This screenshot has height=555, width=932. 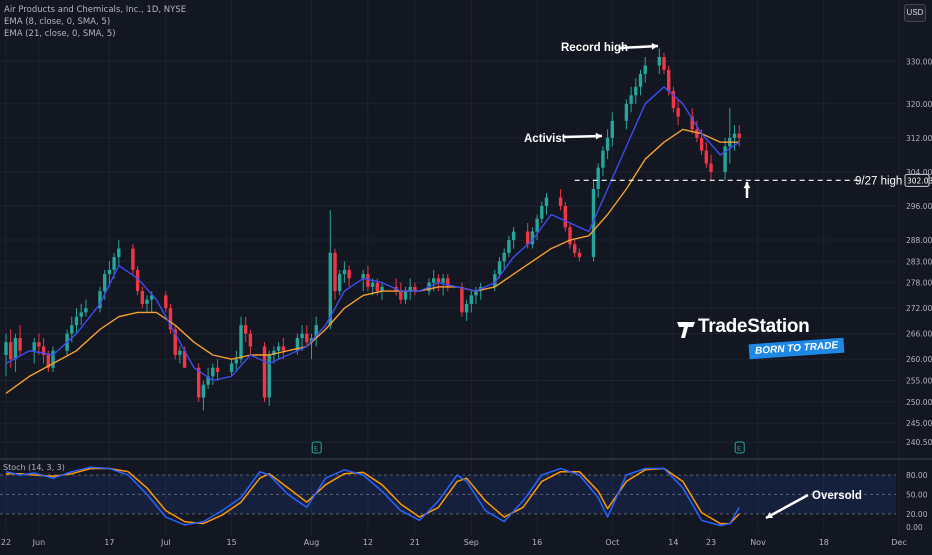 What do you see at coordinates (754, 326) in the screenshot?
I see `brand-name: TradeStation` at bounding box center [754, 326].